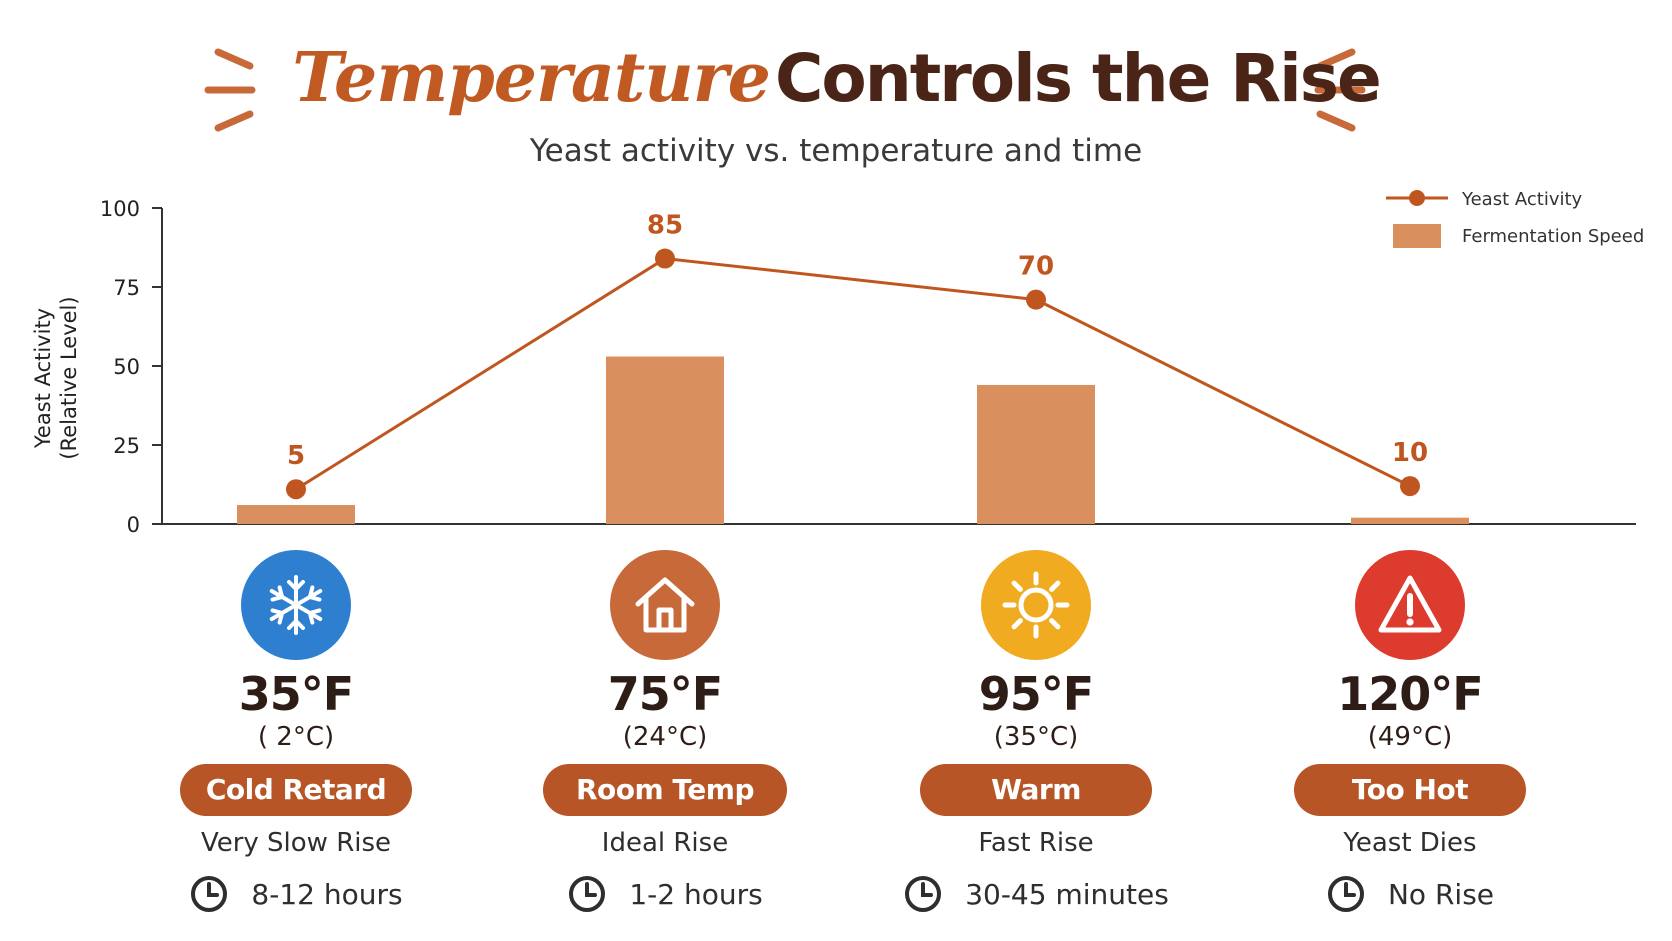 Image resolution: width=1672 pixels, height=941 pixels. Describe the element at coordinates (836, 151) in the screenshot. I see `subtitle: Yeast activity vs. temperature and time` at that location.